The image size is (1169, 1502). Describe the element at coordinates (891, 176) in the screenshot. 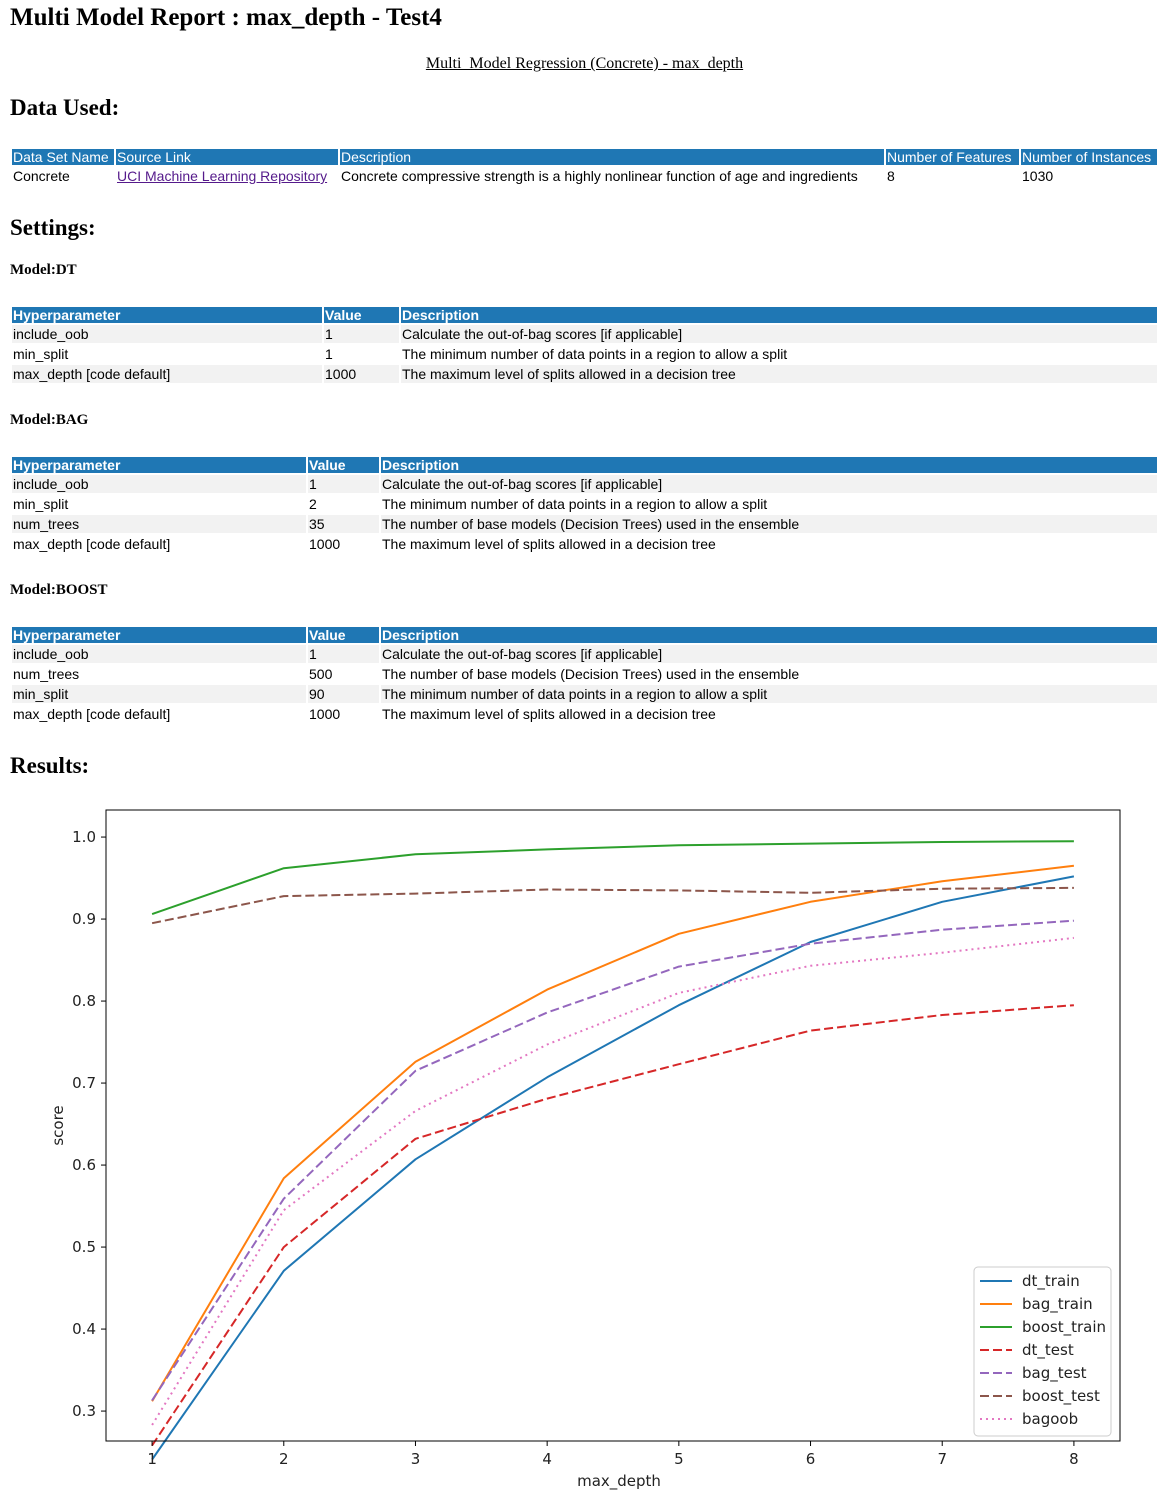

I see `num-features-cell: 8` at that location.